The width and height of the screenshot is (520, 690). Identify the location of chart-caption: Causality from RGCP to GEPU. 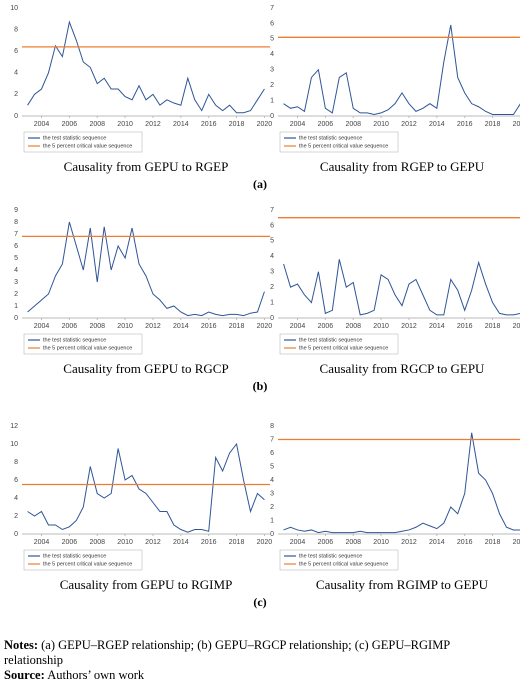
(403, 368).